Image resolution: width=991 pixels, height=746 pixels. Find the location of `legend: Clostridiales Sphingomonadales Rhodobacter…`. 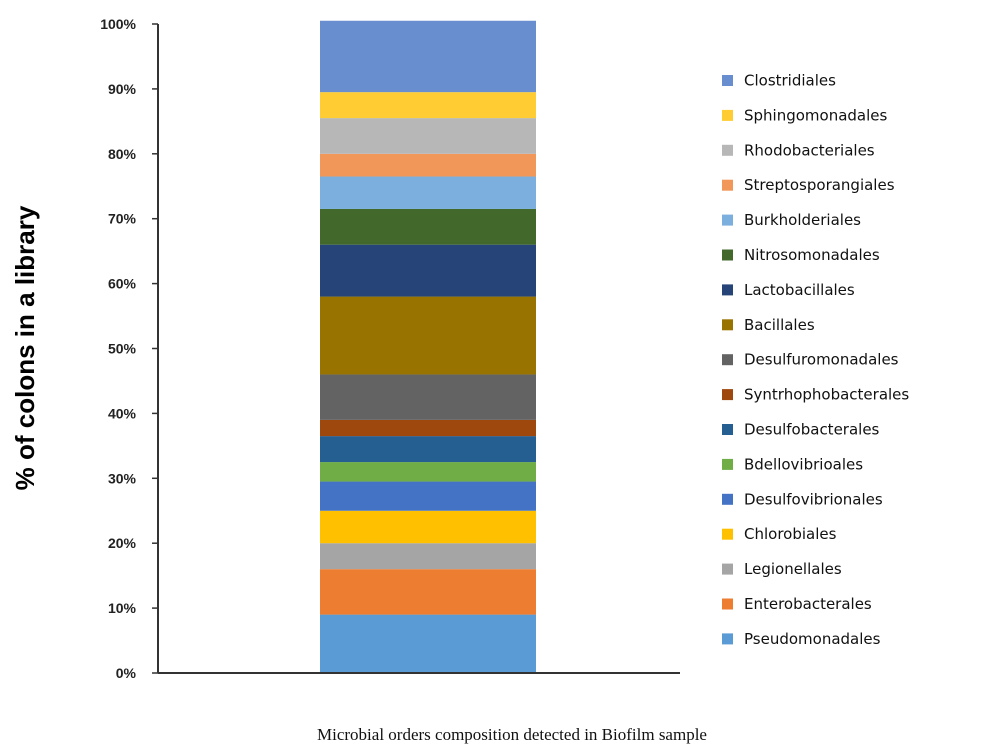

legend: Clostridiales Sphingomonadales Rhodobacter… is located at coordinates (815, 360).